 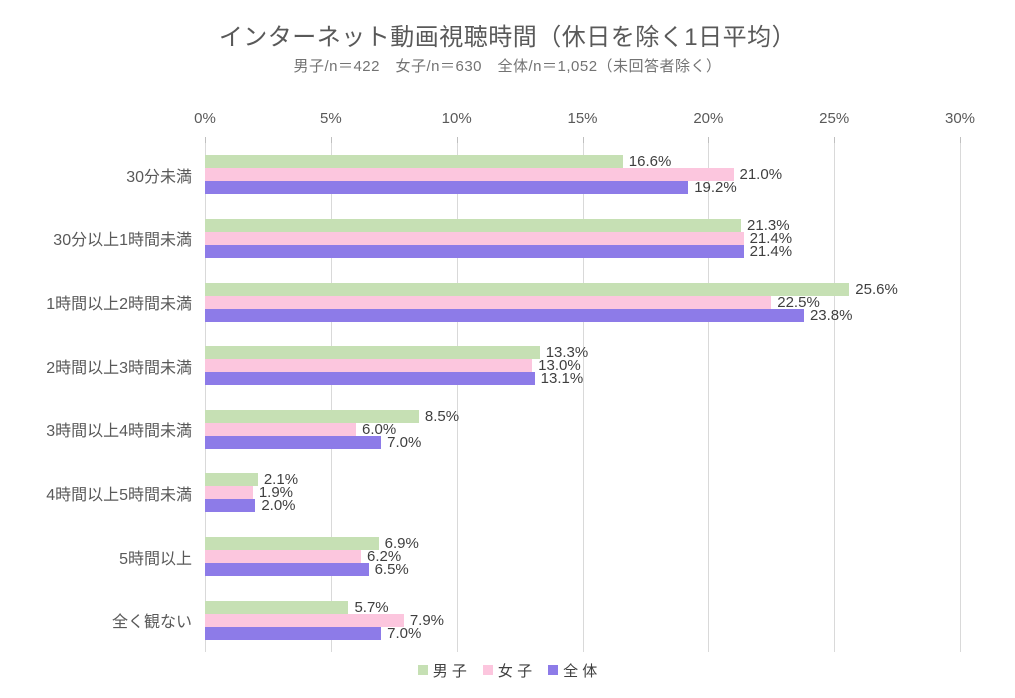 What do you see at coordinates (715, 188) in the screenshot?
I see `bar-value-label: 19.2%` at bounding box center [715, 188].